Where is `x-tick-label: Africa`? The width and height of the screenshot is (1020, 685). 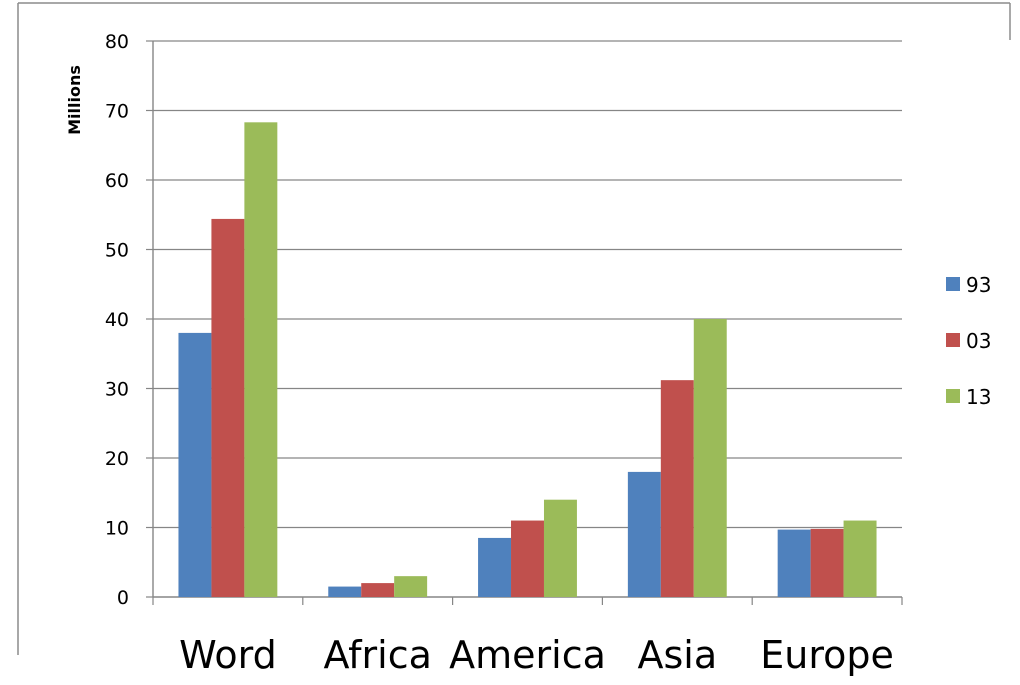
x-tick-label: Africa is located at coordinates (378, 655).